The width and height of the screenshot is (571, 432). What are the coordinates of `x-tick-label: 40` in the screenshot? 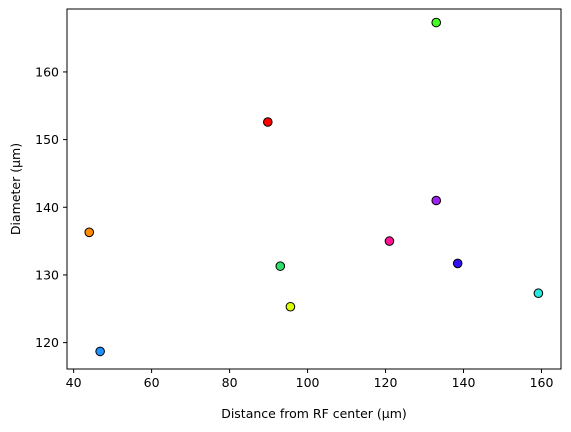 It's located at (74, 382).